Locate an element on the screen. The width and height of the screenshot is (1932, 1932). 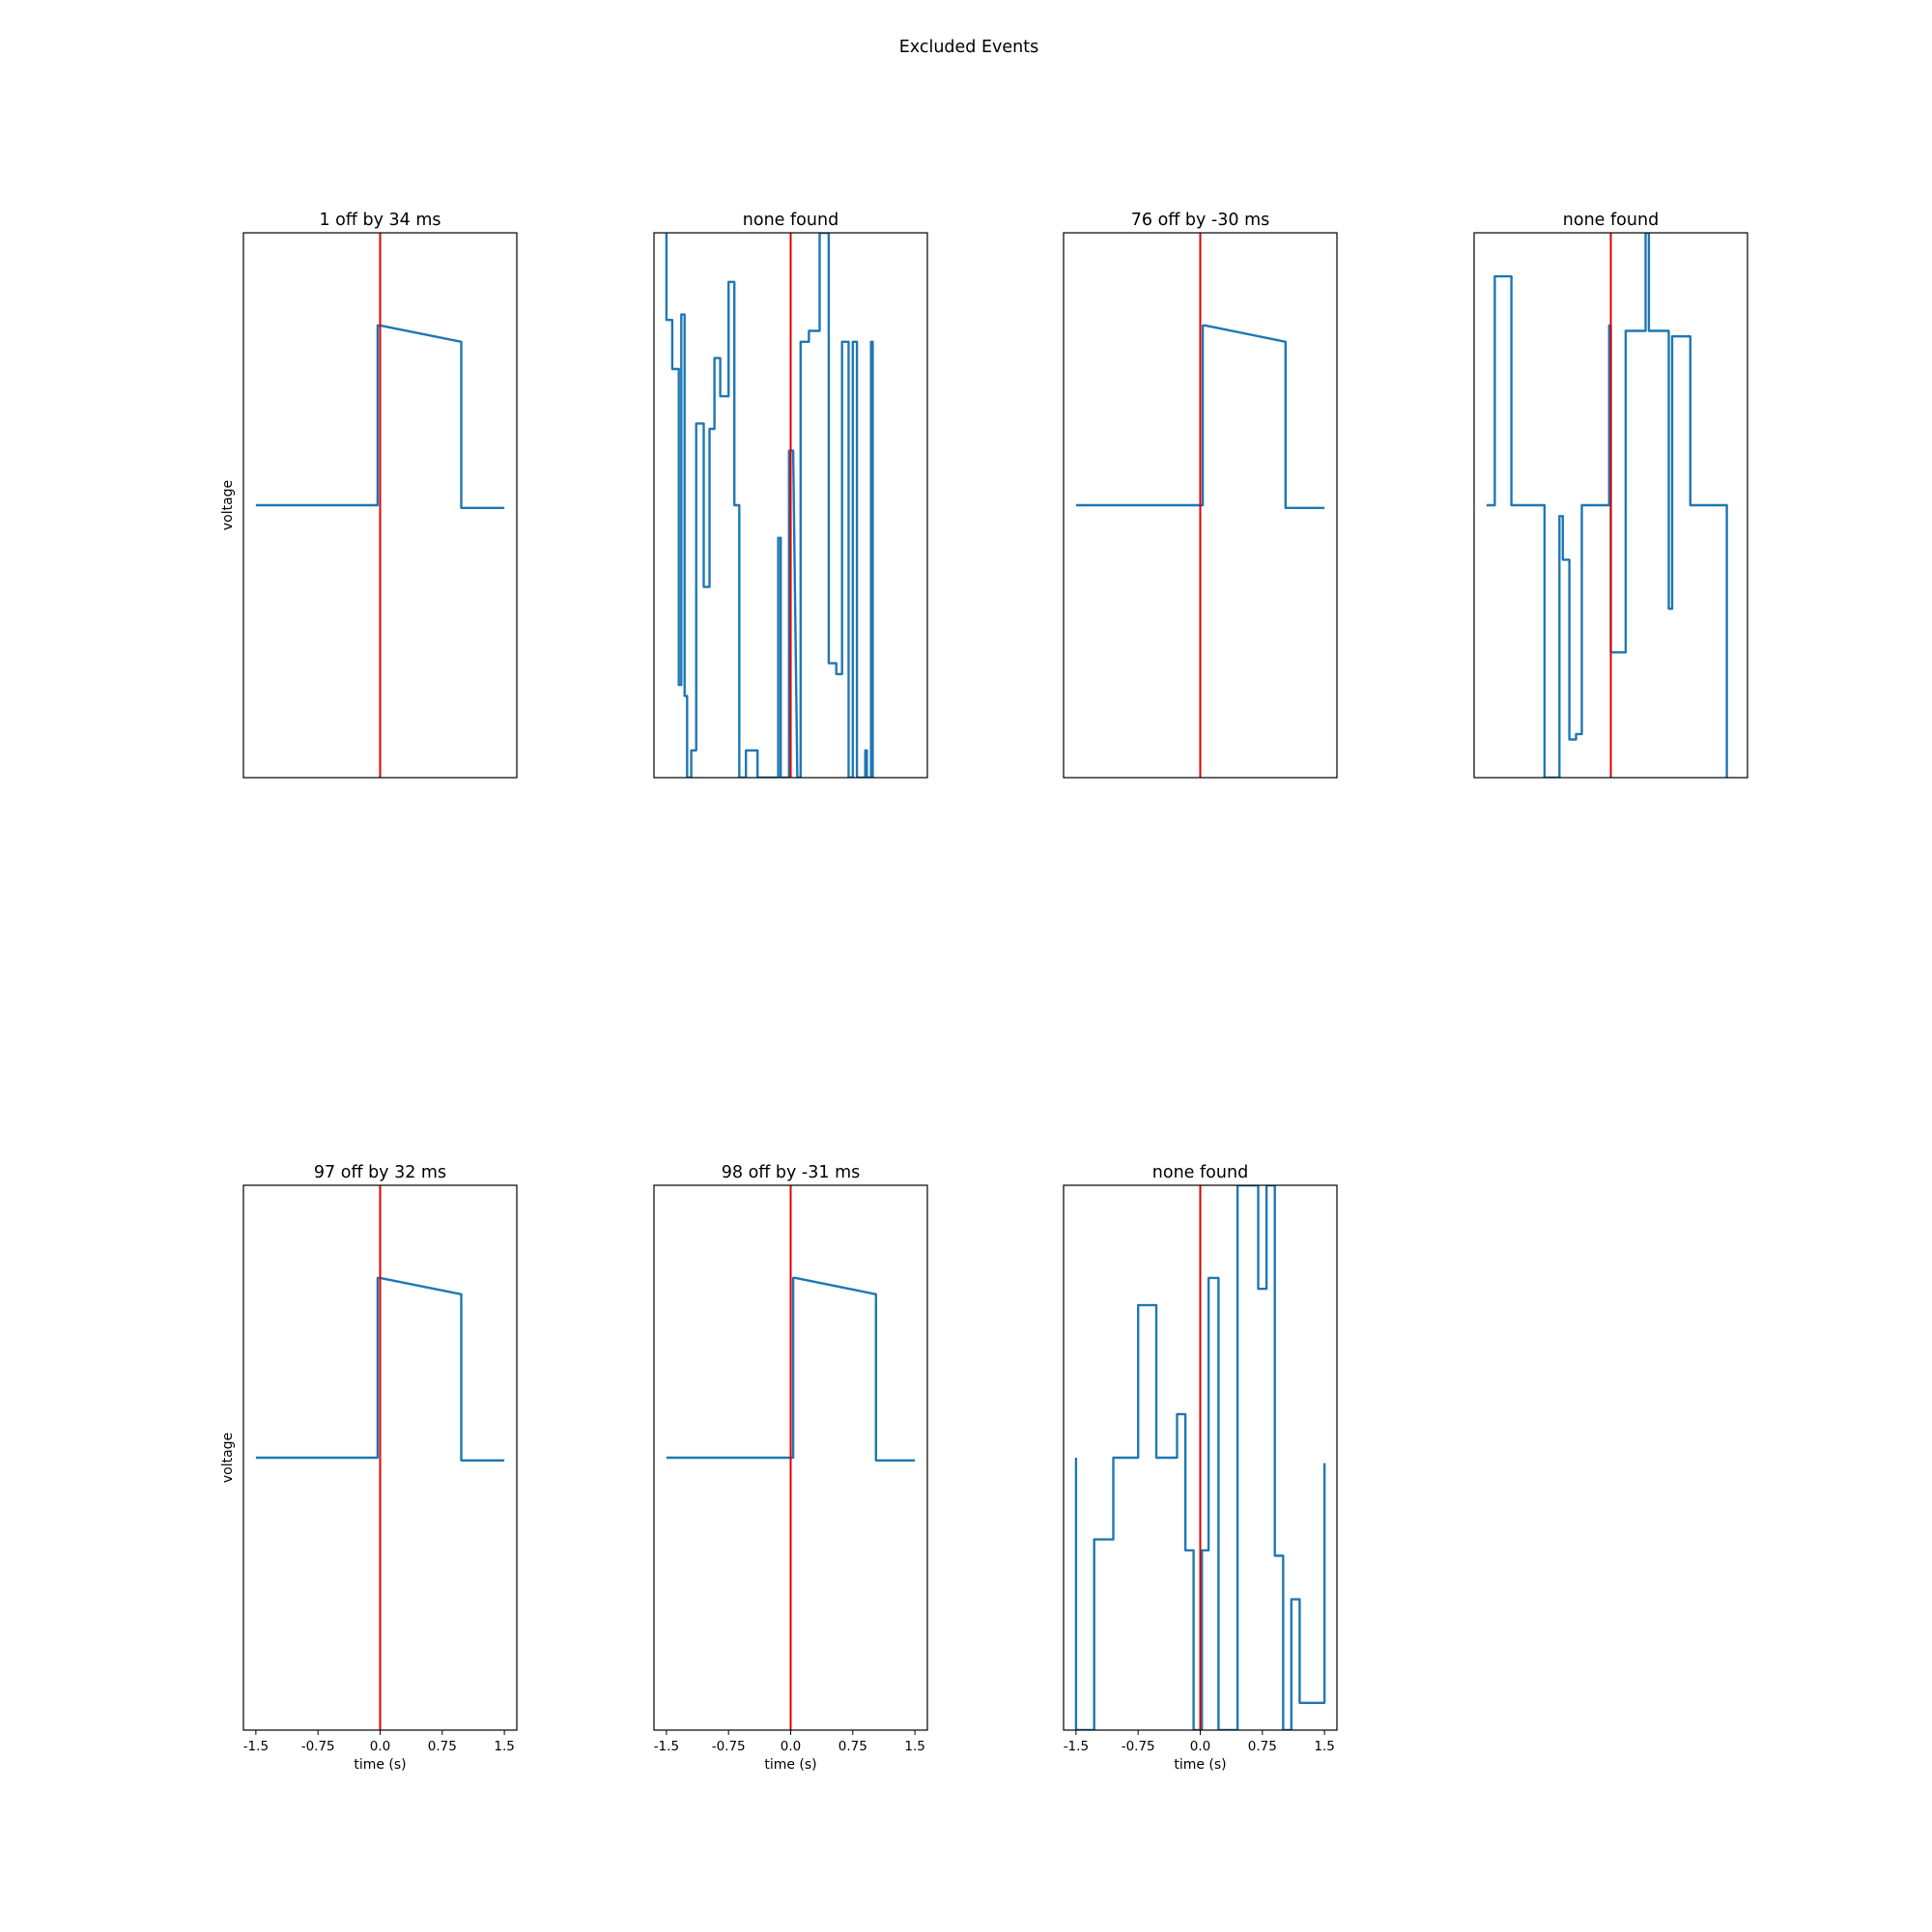
subplot-2: none found is located at coordinates (790, 495).